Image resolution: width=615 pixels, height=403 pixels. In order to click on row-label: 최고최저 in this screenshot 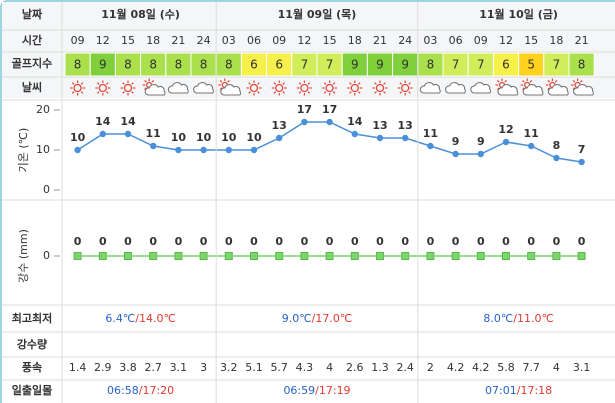, I will do `click(32, 318)`.